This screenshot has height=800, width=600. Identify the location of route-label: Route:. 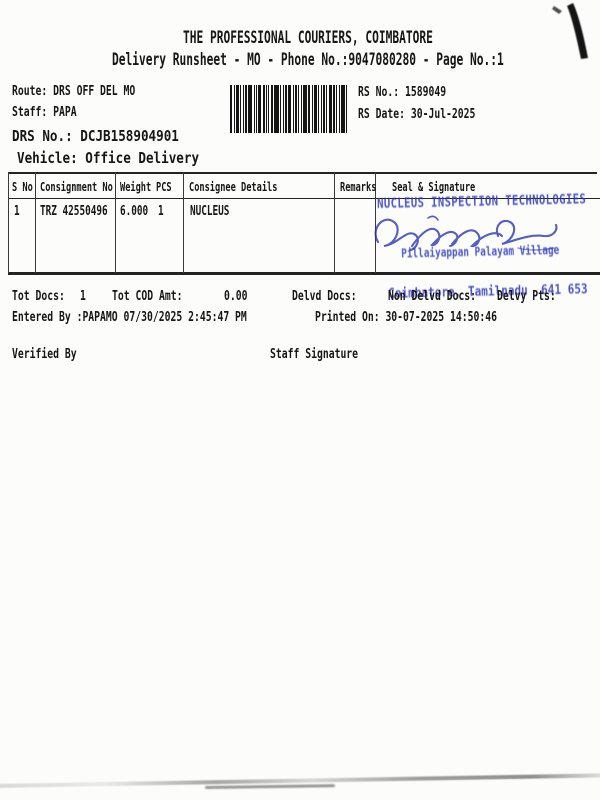
(30, 91).